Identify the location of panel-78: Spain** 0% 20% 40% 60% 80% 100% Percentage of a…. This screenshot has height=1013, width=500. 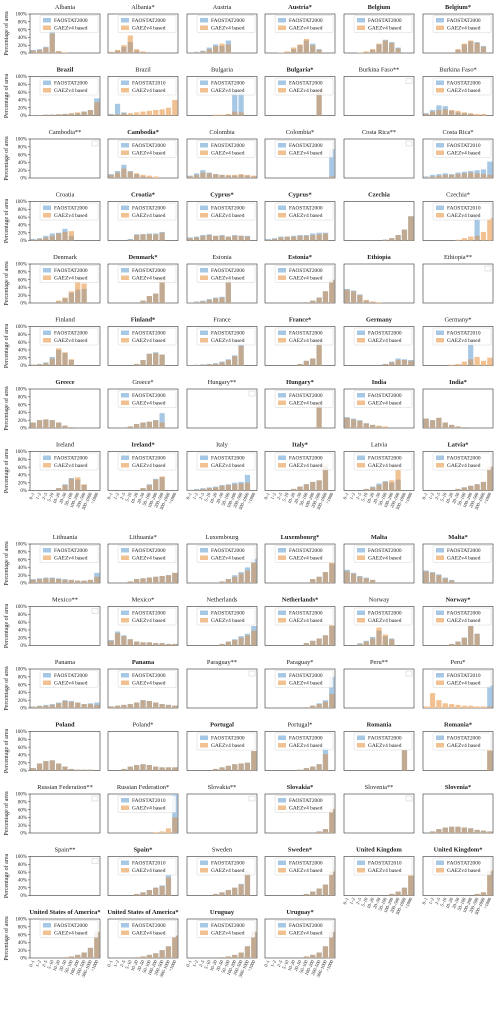
(52, 873).